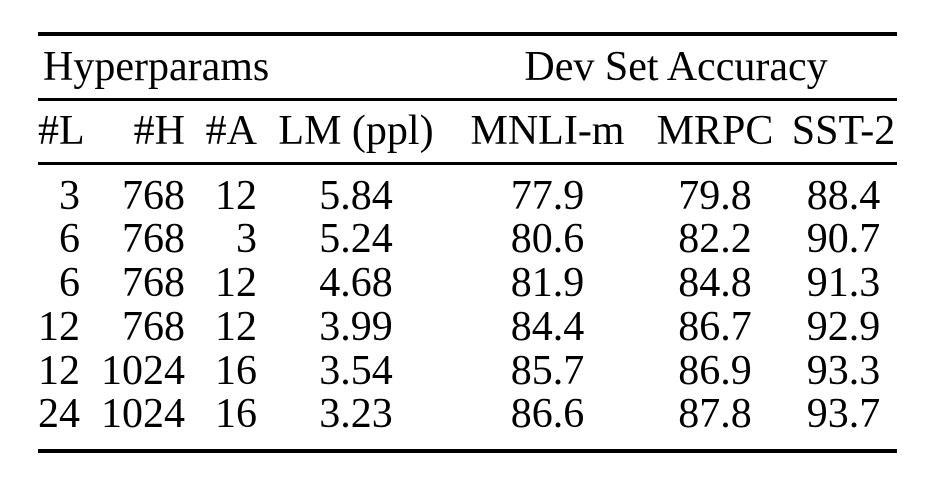  Describe the element at coordinates (843, 326) in the screenshot. I see `table-cell: 92.9` at that location.